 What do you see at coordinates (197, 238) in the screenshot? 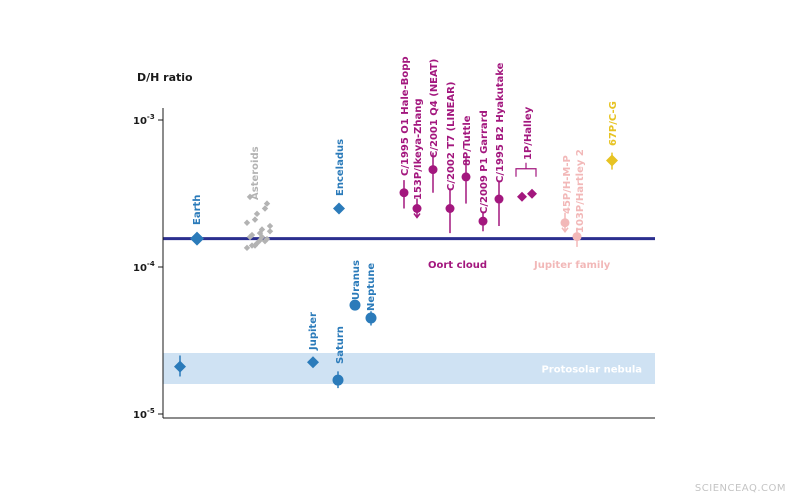
I see `earth-point` at bounding box center [197, 238].